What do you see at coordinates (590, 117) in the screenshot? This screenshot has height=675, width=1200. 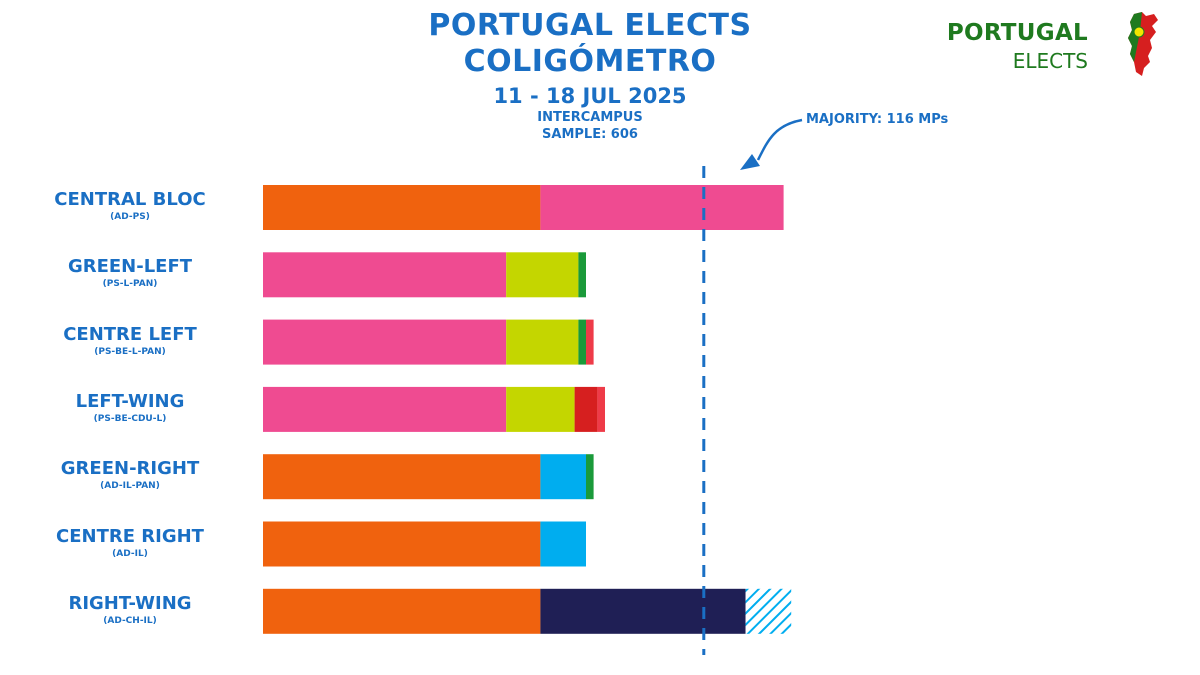 I see `pollster-name: INTERCAMPUS` at bounding box center [590, 117].